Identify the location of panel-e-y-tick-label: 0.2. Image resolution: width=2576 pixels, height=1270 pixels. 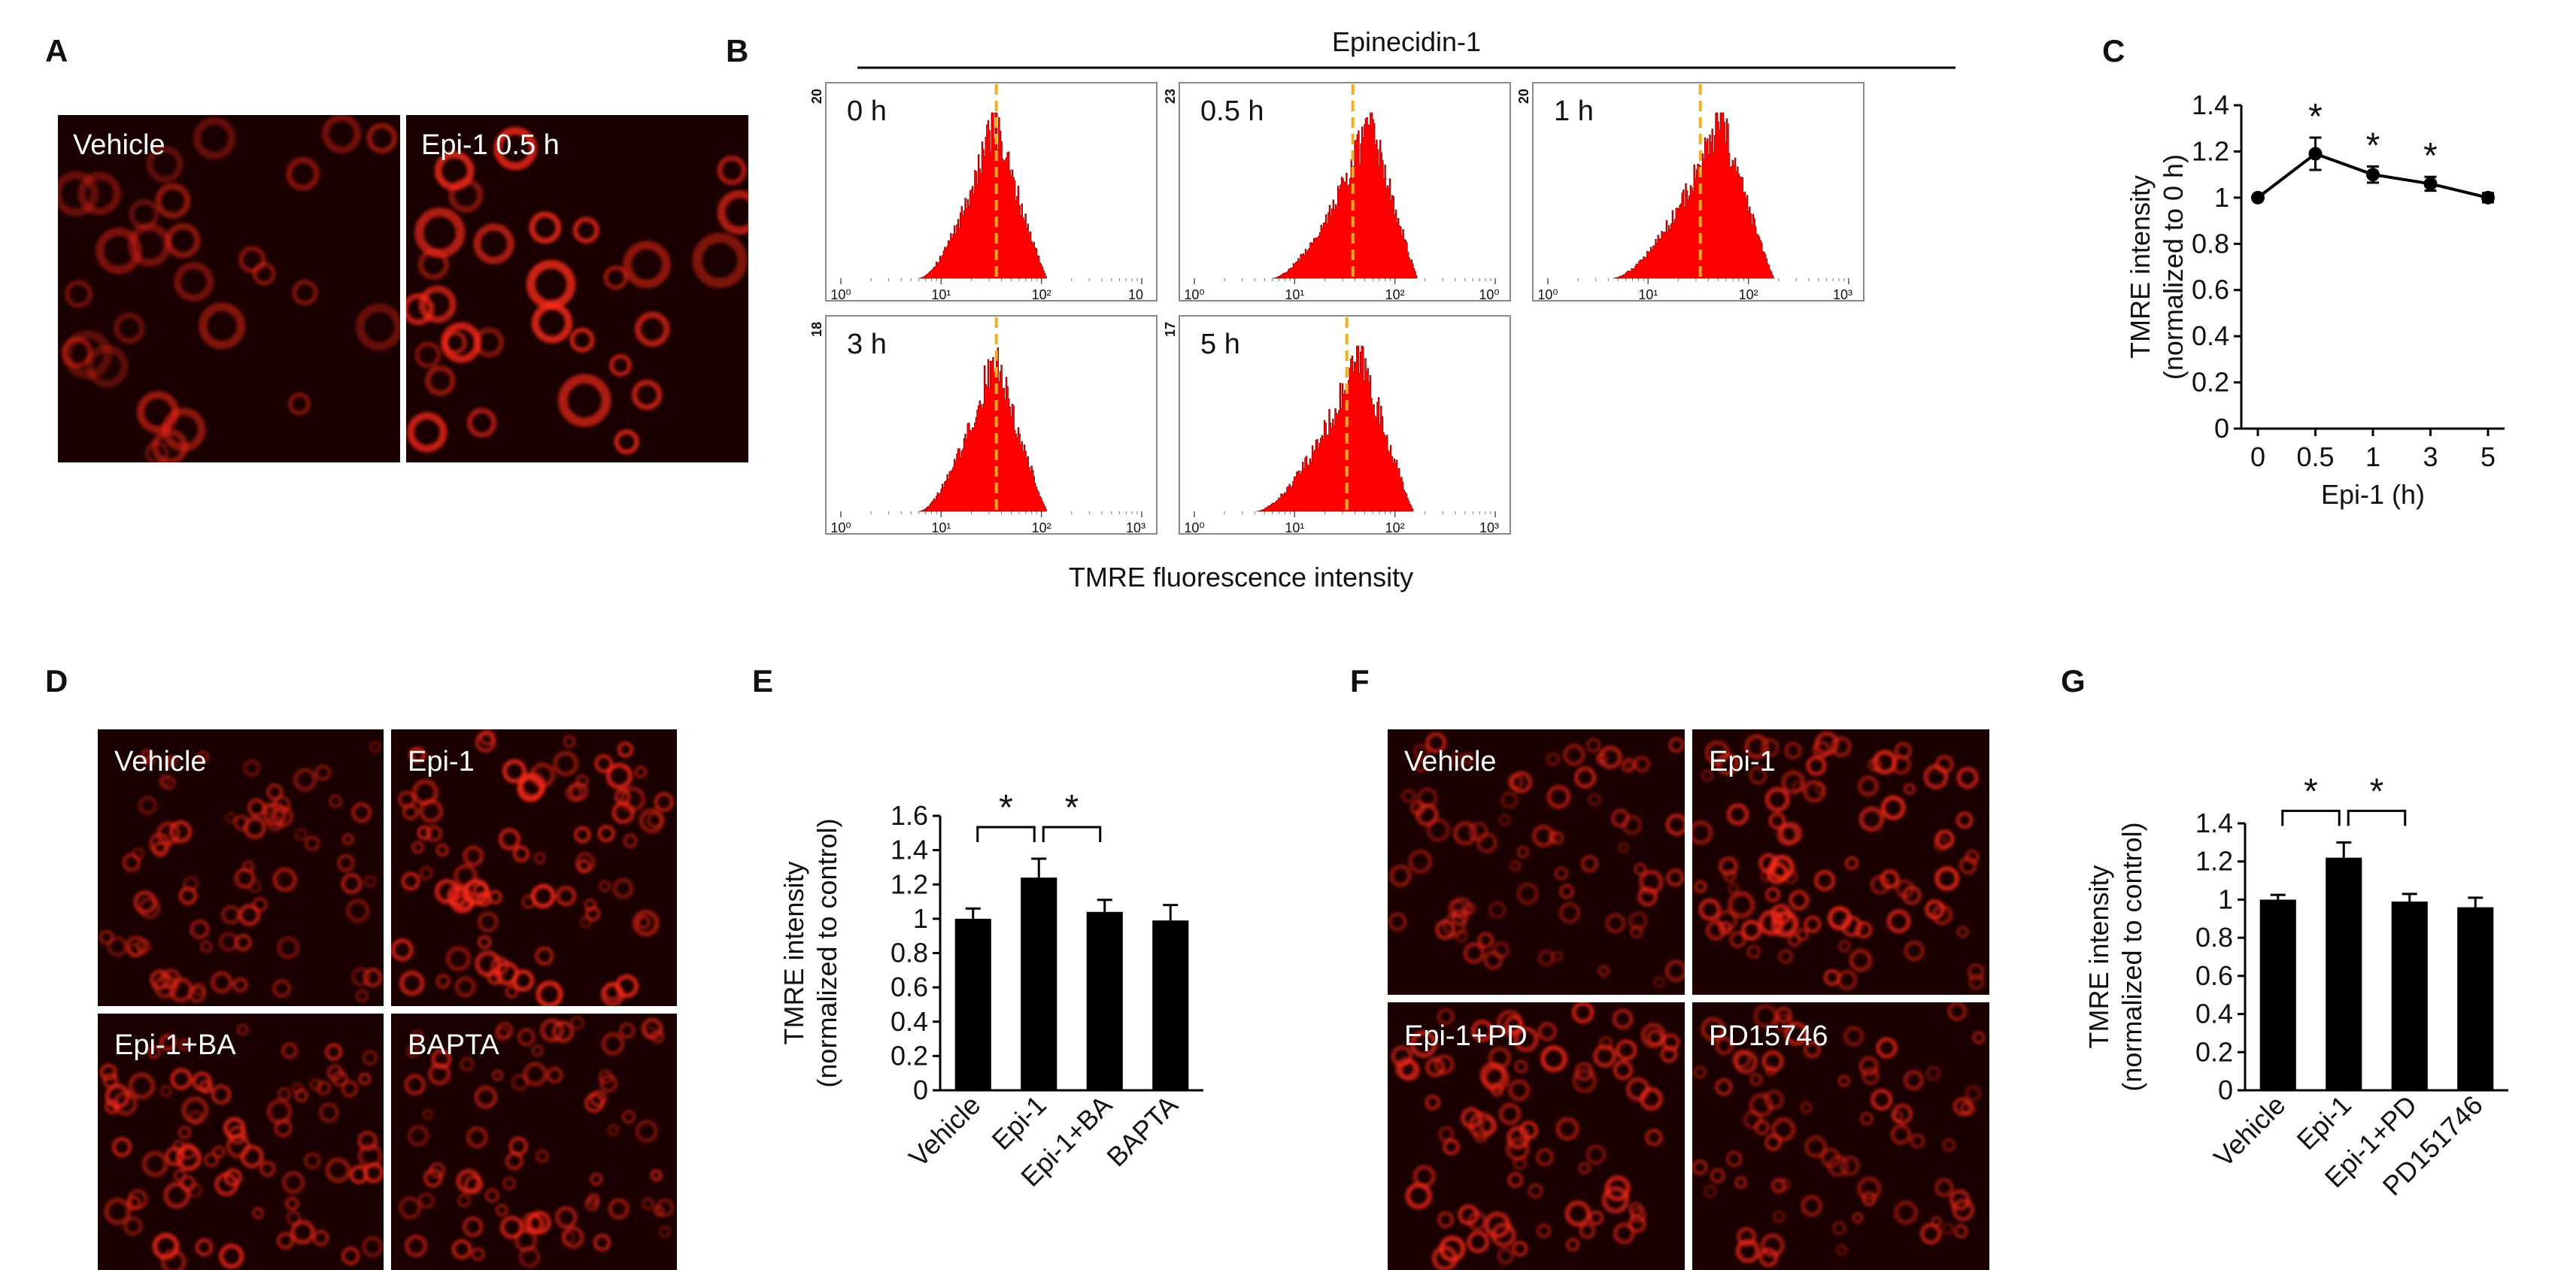
(909, 1055).